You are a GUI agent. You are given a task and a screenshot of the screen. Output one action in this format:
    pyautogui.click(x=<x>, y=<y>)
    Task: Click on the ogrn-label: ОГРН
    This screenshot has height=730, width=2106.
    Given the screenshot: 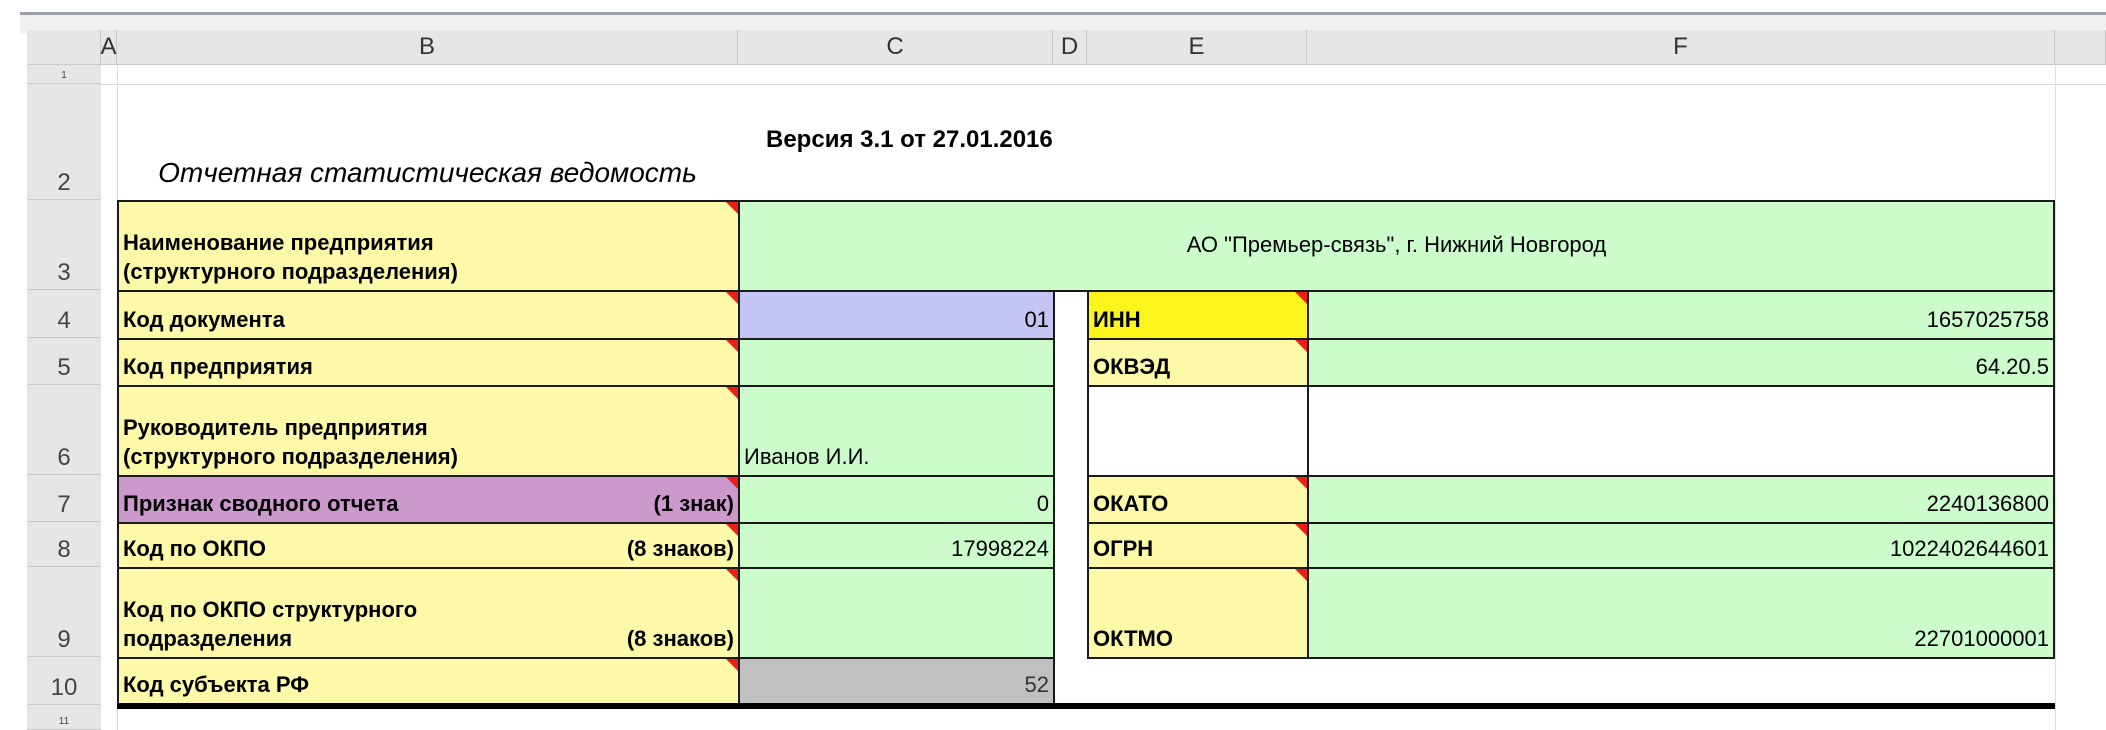 What is the action you would take?
    pyautogui.click(x=1198, y=545)
    